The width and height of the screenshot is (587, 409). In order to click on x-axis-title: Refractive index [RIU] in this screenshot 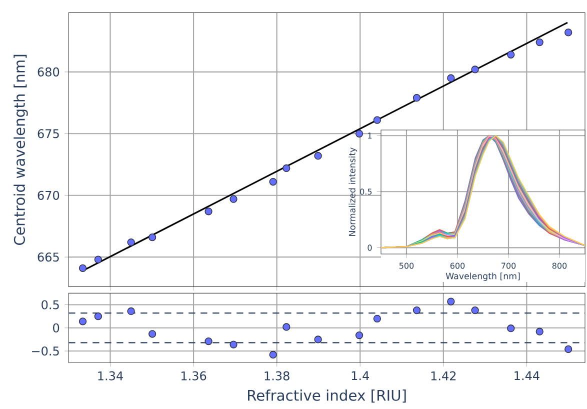, I will do `click(327, 396)`.